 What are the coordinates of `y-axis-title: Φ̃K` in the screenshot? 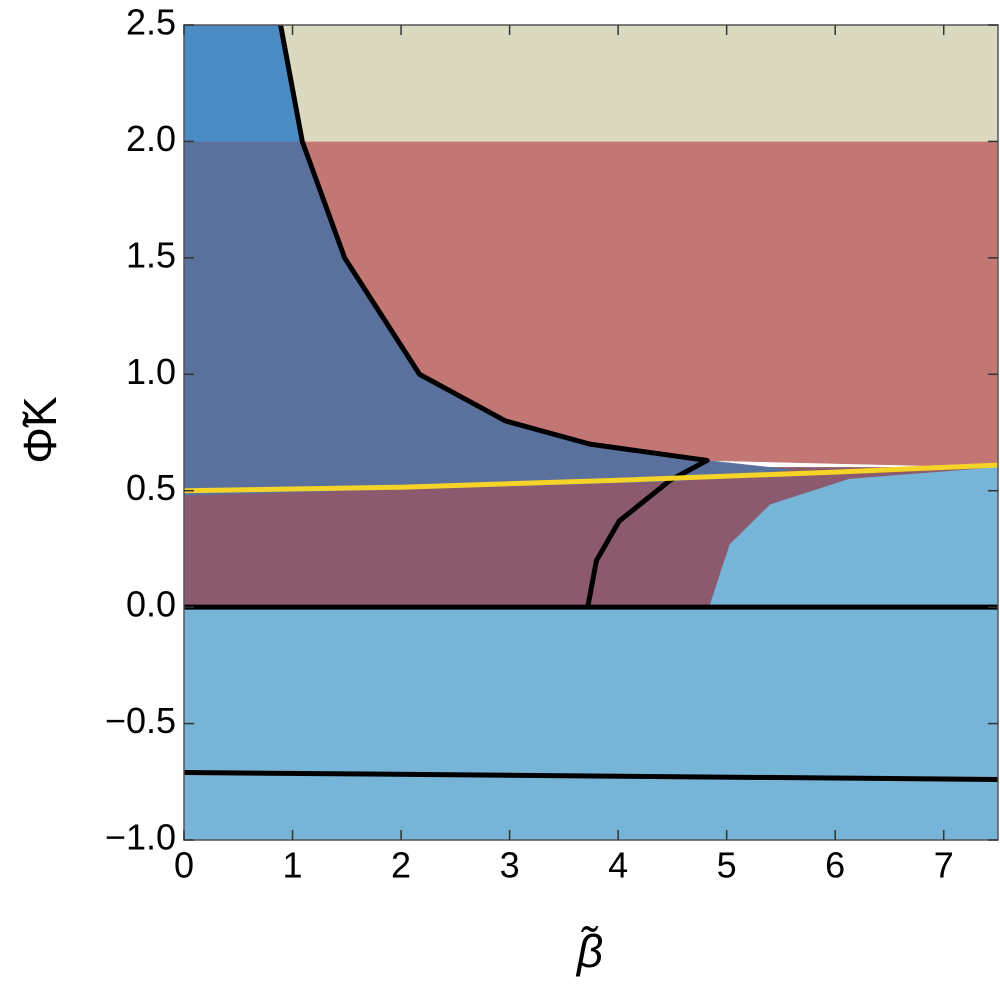 It's located at (40, 430).